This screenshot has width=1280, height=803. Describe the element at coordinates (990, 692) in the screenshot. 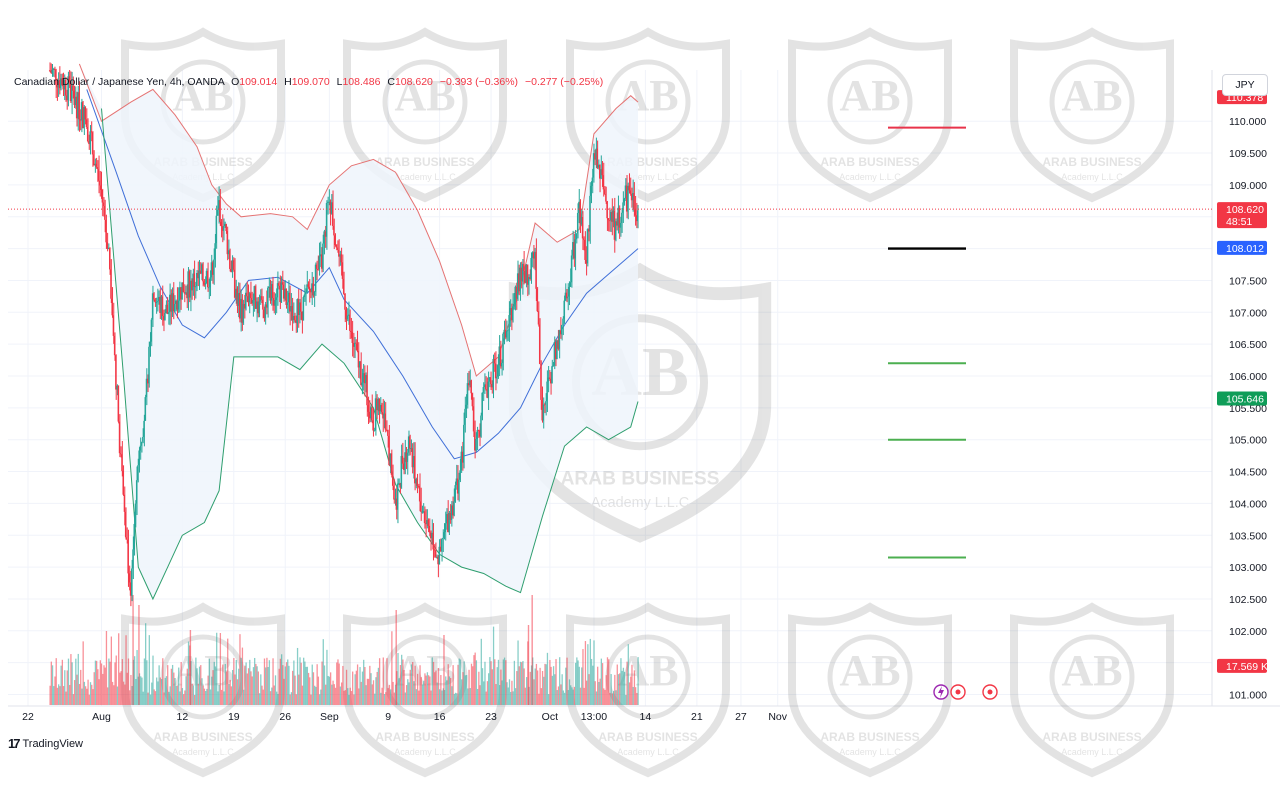

I see `earnings-event-icon-2-dot` at that location.